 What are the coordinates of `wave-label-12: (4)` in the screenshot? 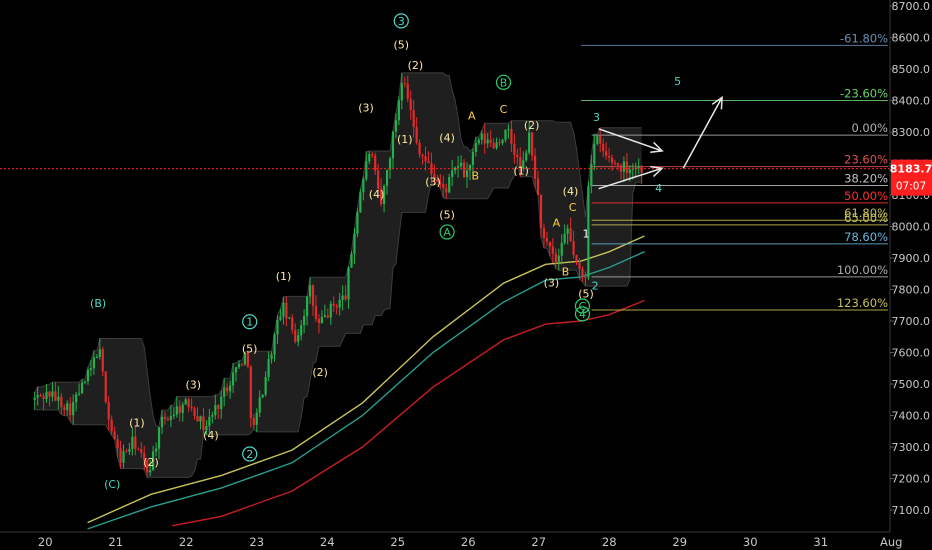 It's located at (377, 194).